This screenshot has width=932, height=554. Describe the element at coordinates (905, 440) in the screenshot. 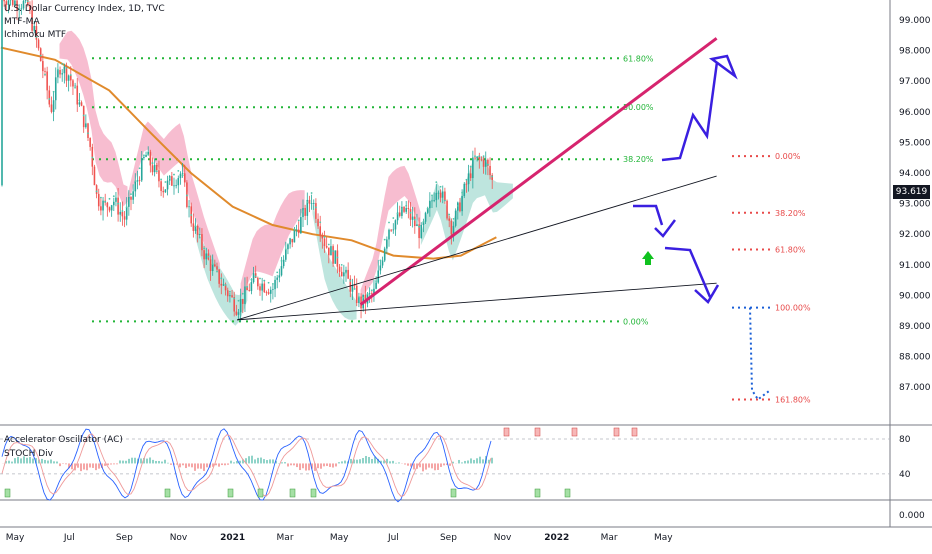

I see `osc-tick-label: 80` at that location.